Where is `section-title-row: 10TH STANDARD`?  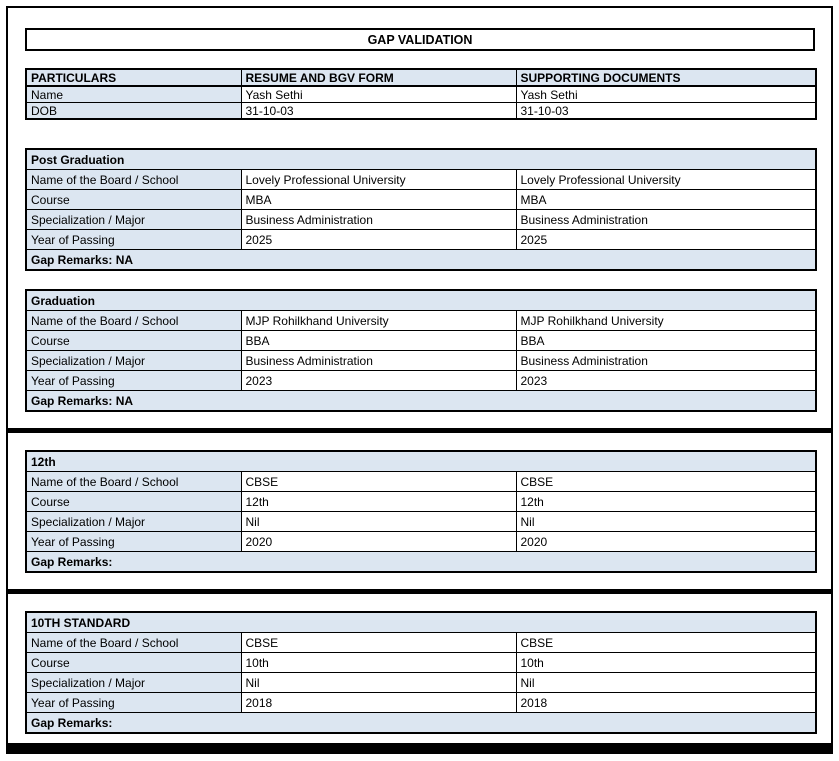 section-title-row: 10TH STANDARD is located at coordinates (421, 622).